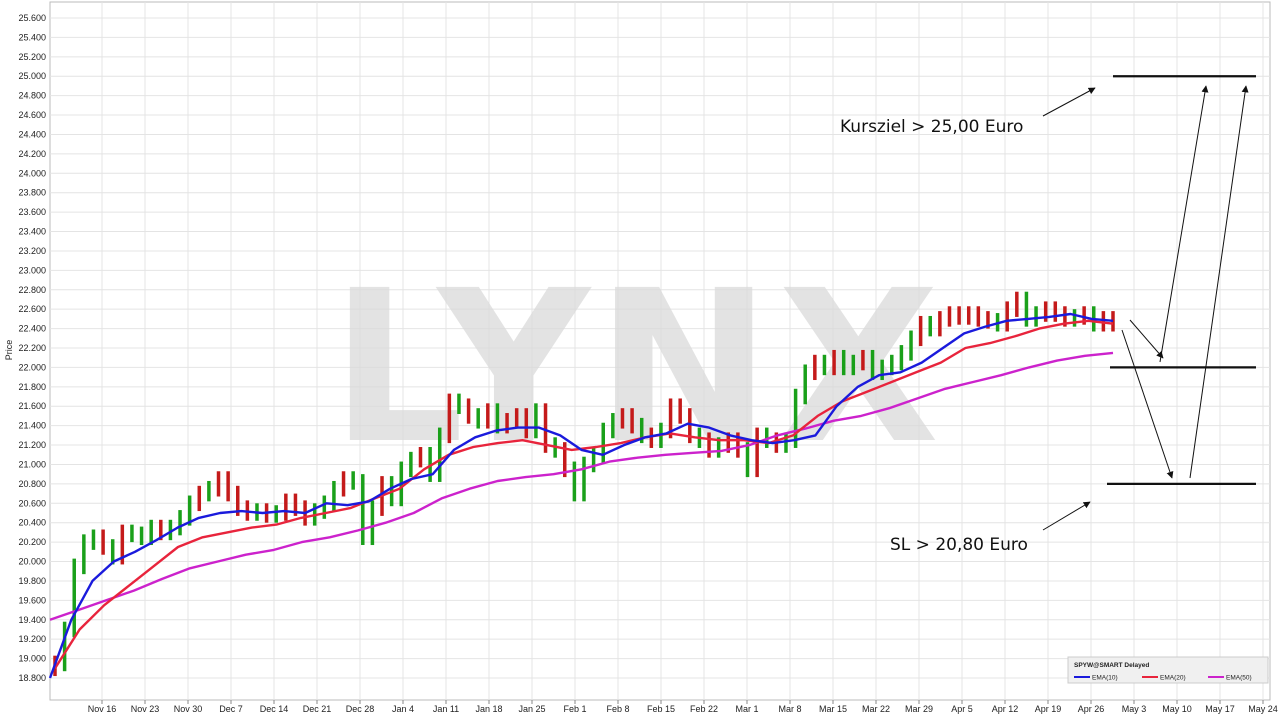 This screenshot has height=720, width=1280. Describe the element at coordinates (32, 290) in the screenshot. I see `y-tick-label: 22.800` at that location.